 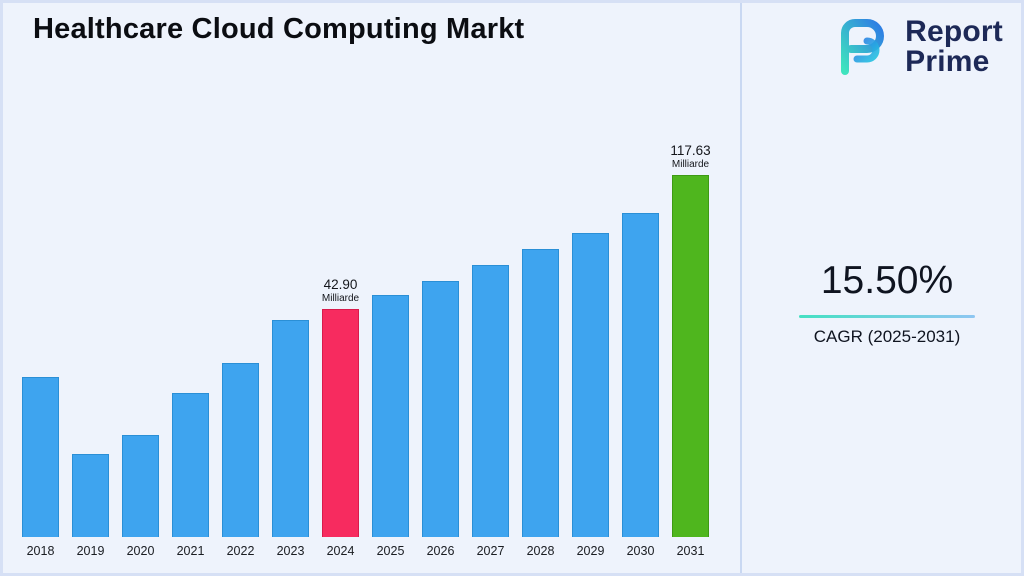 I want to click on cagr-underline, so click(x=887, y=316).